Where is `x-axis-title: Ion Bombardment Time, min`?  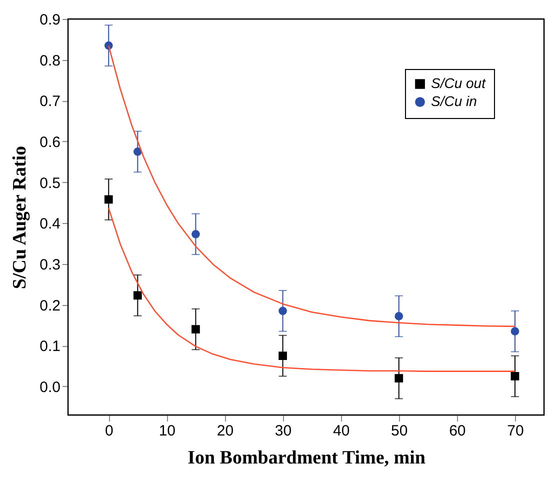
x-axis-title: Ion Bombardment Time, min is located at coordinates (307, 458).